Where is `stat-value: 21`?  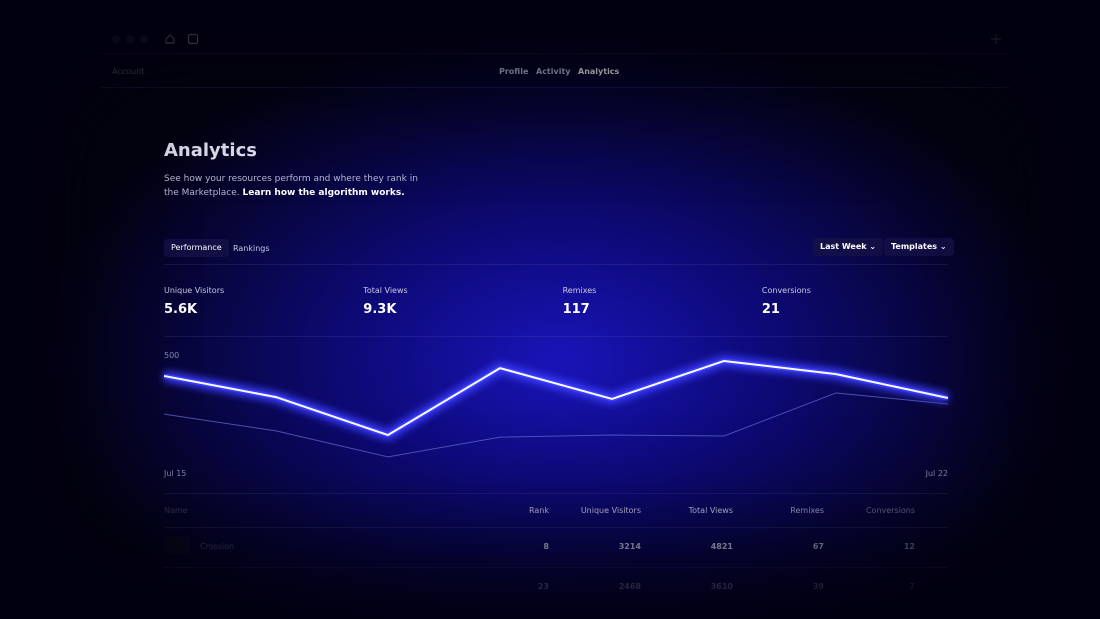 stat-value: 21 is located at coordinates (770, 309).